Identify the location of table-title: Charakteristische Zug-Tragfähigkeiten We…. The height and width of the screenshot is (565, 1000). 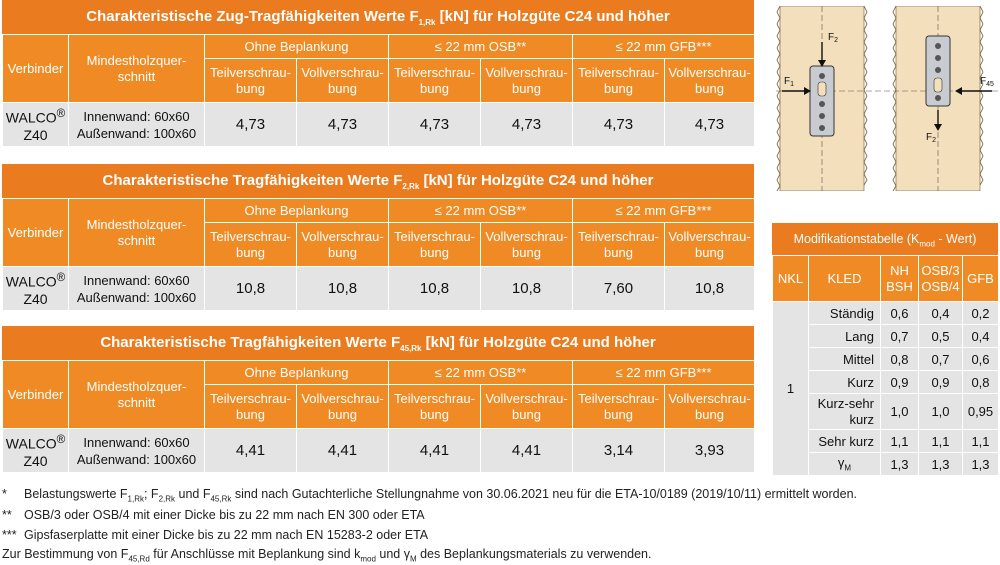
(378, 17).